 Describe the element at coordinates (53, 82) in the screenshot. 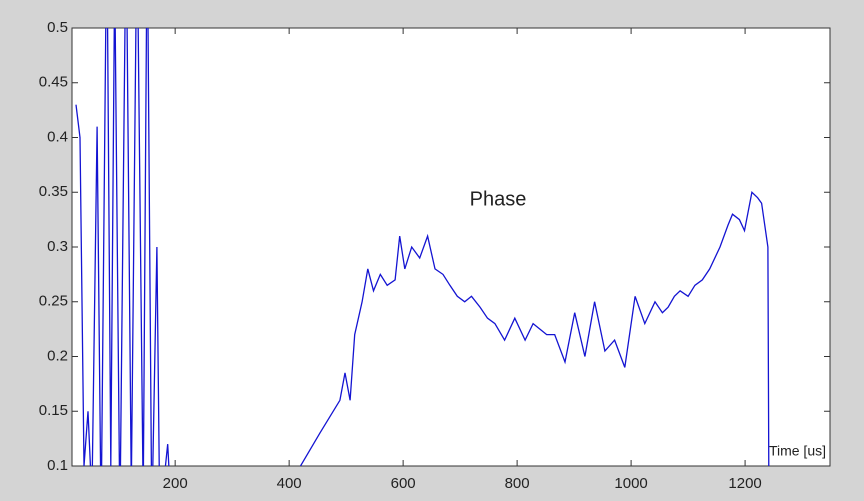

I see `y-tick-label: 0.45` at that location.